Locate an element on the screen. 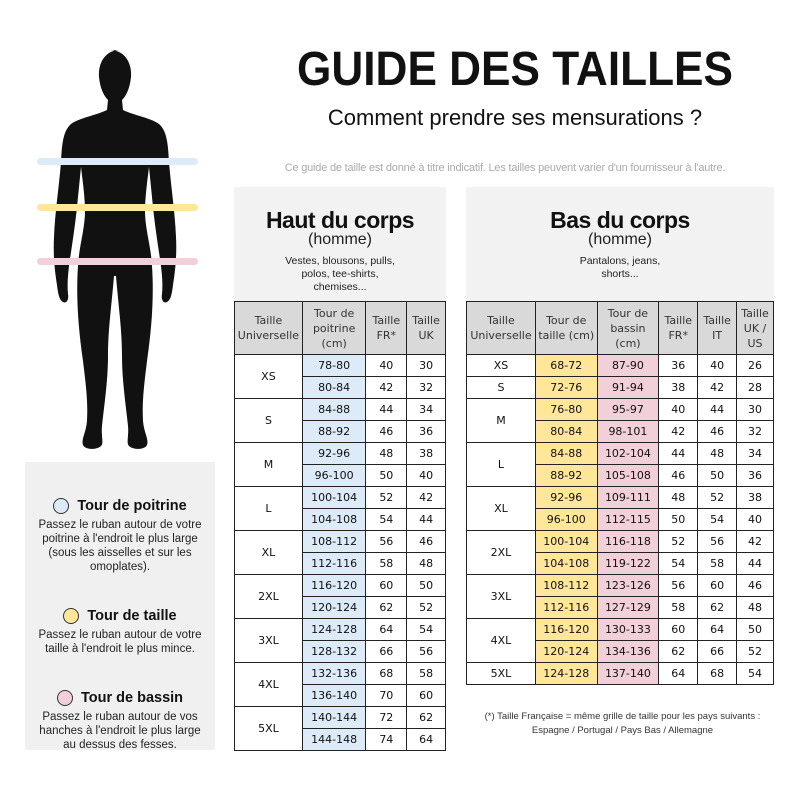 The width and height of the screenshot is (800, 800). table-row: 80-84 98-101 42 46 32 is located at coordinates (620, 431).